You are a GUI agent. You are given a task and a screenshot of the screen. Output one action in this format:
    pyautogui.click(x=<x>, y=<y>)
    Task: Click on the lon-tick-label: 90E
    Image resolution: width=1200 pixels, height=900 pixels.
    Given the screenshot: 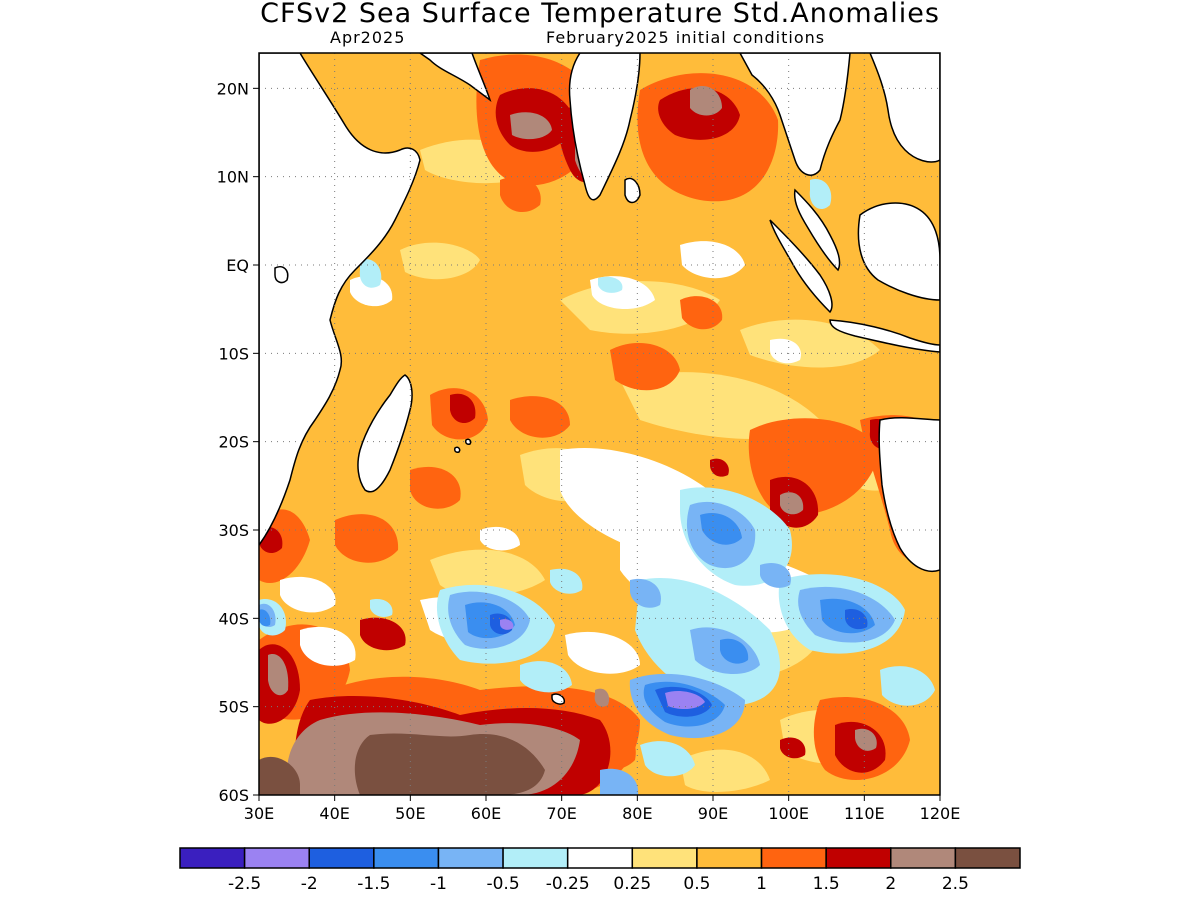 What is the action you would take?
    pyautogui.click(x=713, y=813)
    